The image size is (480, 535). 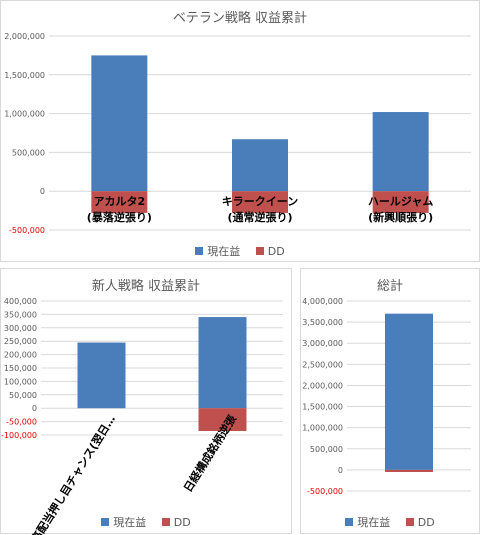 I want to click on y-tick-label: 250,000, so click(x=20, y=341).